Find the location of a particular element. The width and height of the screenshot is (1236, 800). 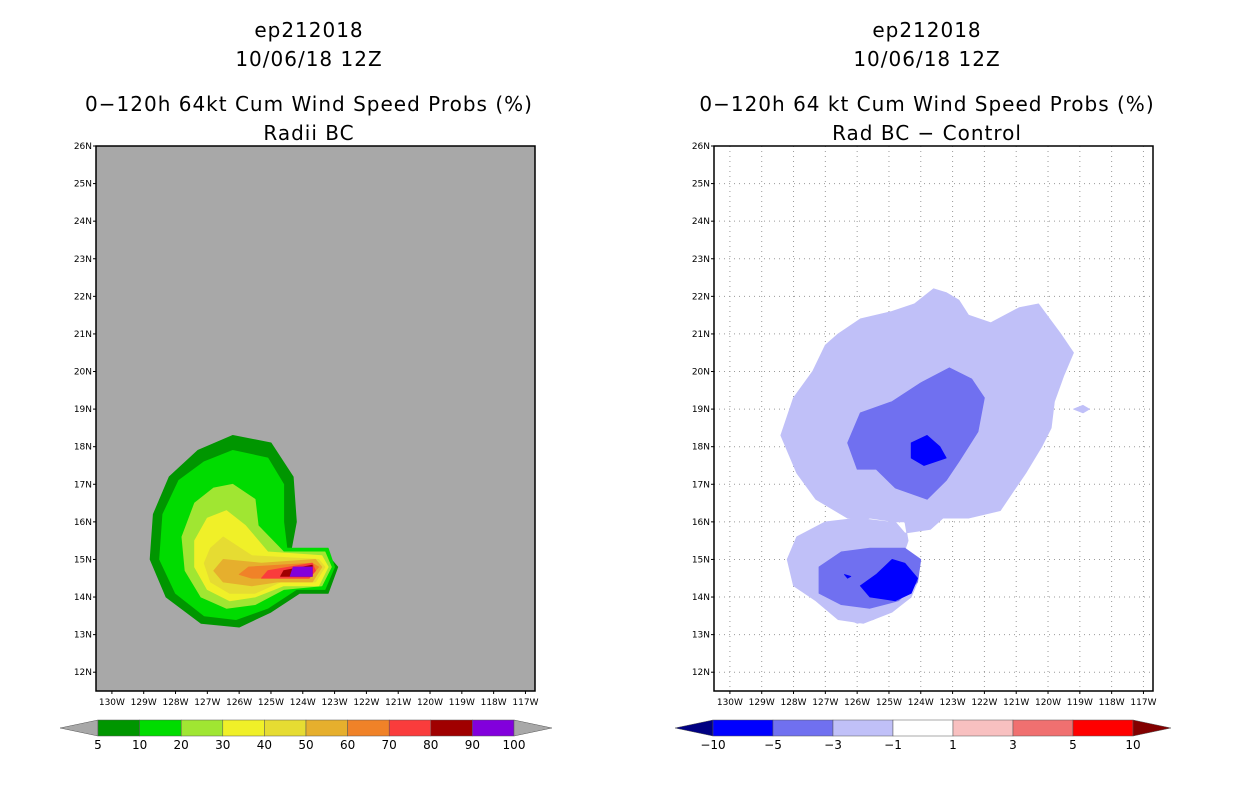

left-storm-id: ep212018 is located at coordinates (309, 30).